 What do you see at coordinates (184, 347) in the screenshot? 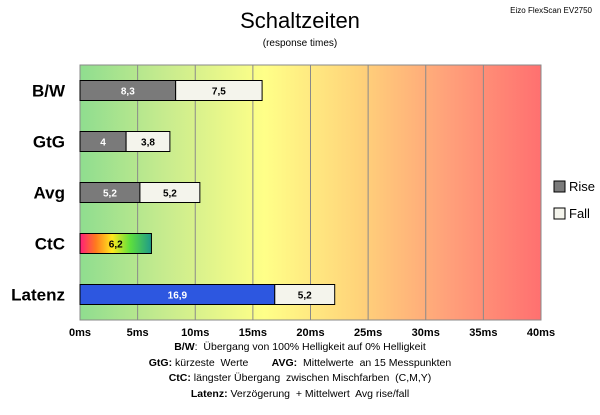
I see `note-bw-key: B/W` at bounding box center [184, 347].